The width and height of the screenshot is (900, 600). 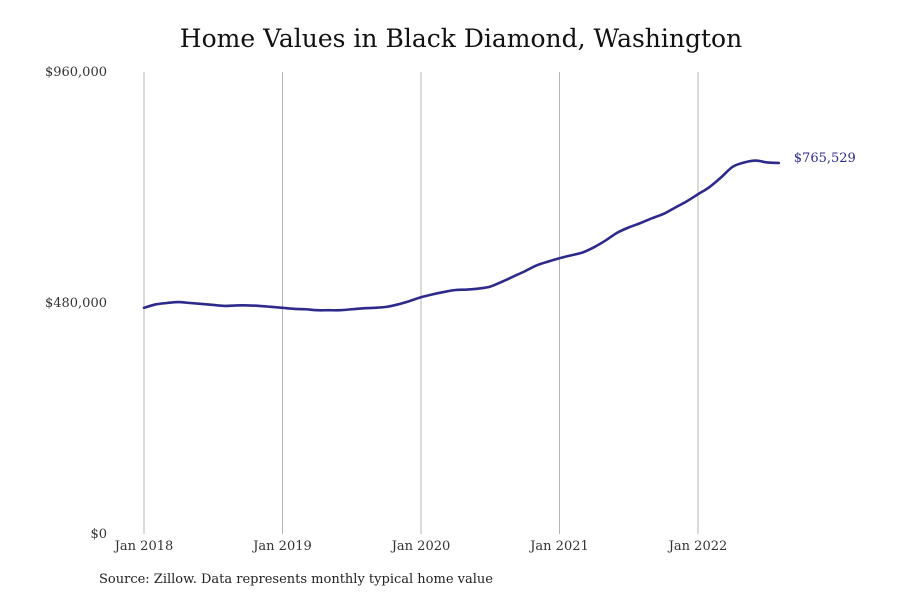 What do you see at coordinates (461, 38) in the screenshot?
I see `chart-title: Home Values in Black Diamond, Washington` at bounding box center [461, 38].